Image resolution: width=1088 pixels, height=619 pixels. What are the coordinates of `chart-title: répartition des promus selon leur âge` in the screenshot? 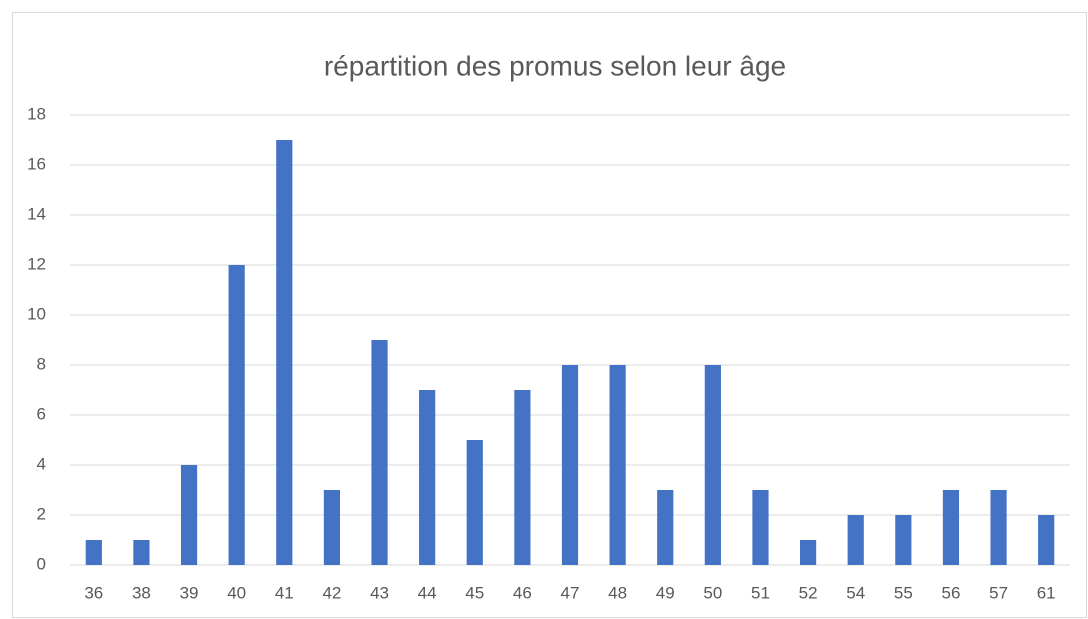 It's located at (555, 65).